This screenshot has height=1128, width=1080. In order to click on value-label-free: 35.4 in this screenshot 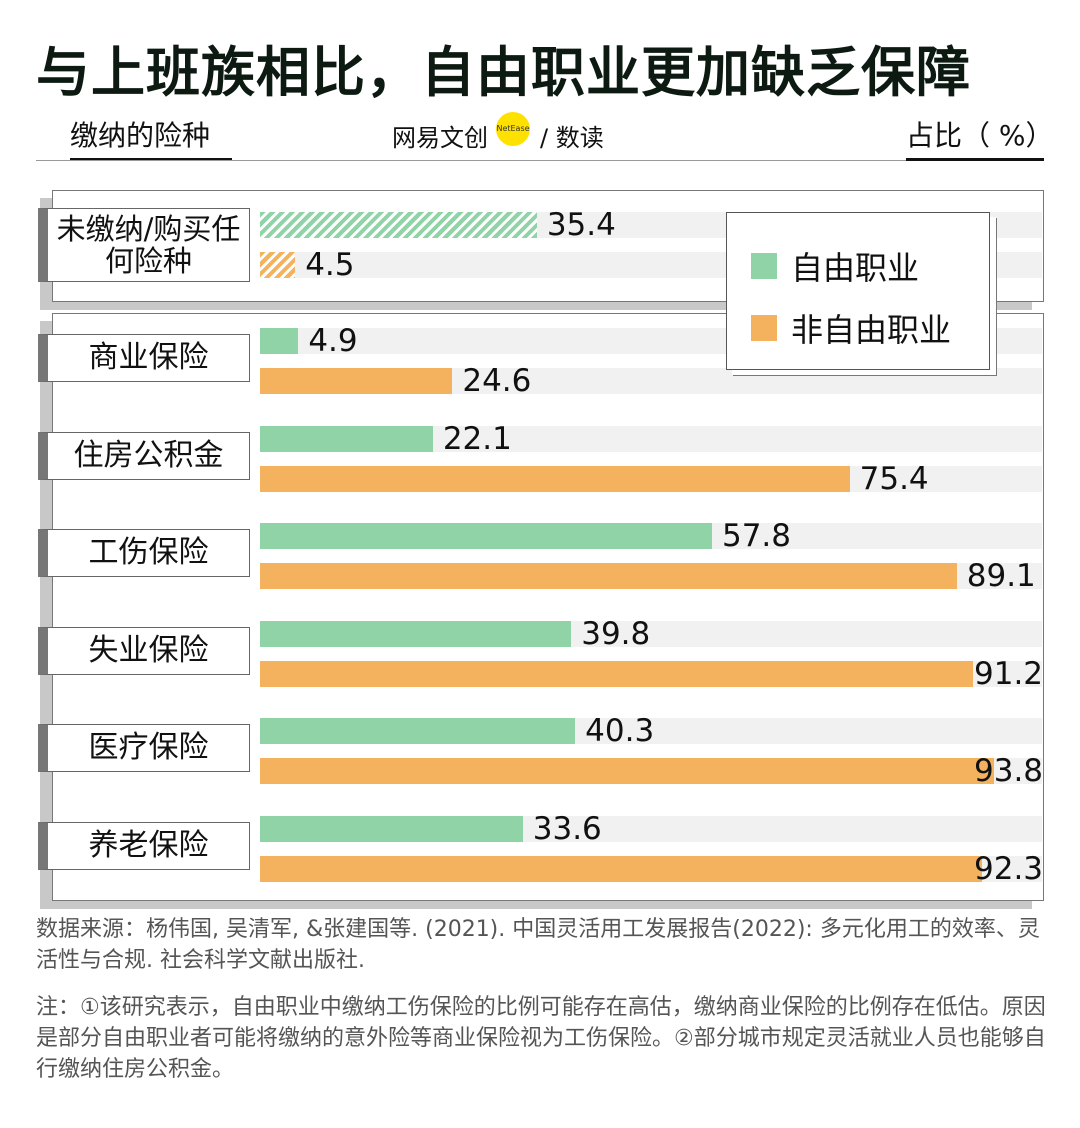, I will do `click(581, 225)`.